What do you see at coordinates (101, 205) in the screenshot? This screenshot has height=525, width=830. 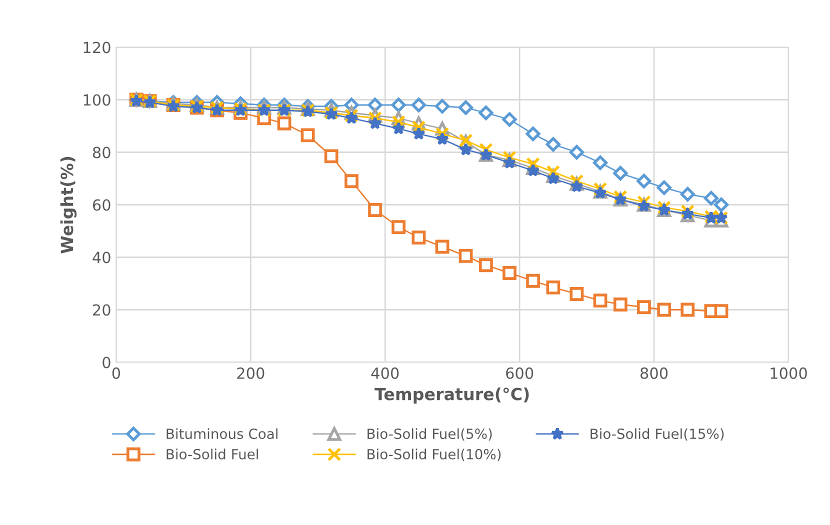 I see `y-tick-label: 60` at bounding box center [101, 205].